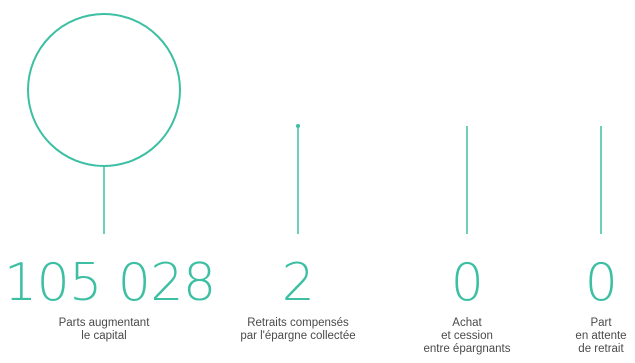  What do you see at coordinates (601, 323) in the screenshot?
I see `stat-label-line: Part` at bounding box center [601, 323].